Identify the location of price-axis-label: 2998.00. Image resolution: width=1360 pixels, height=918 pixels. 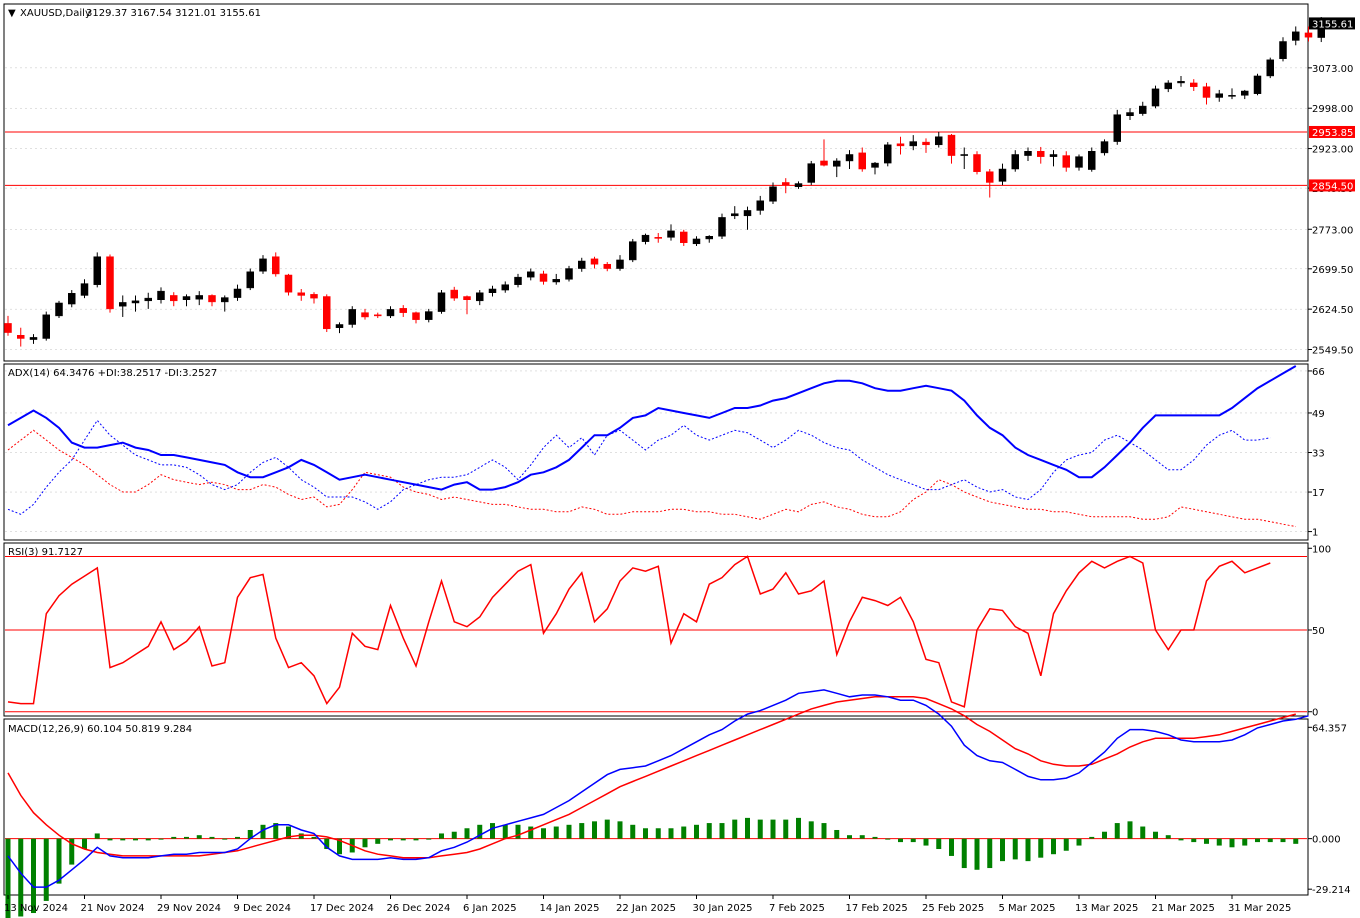
(1332, 109).